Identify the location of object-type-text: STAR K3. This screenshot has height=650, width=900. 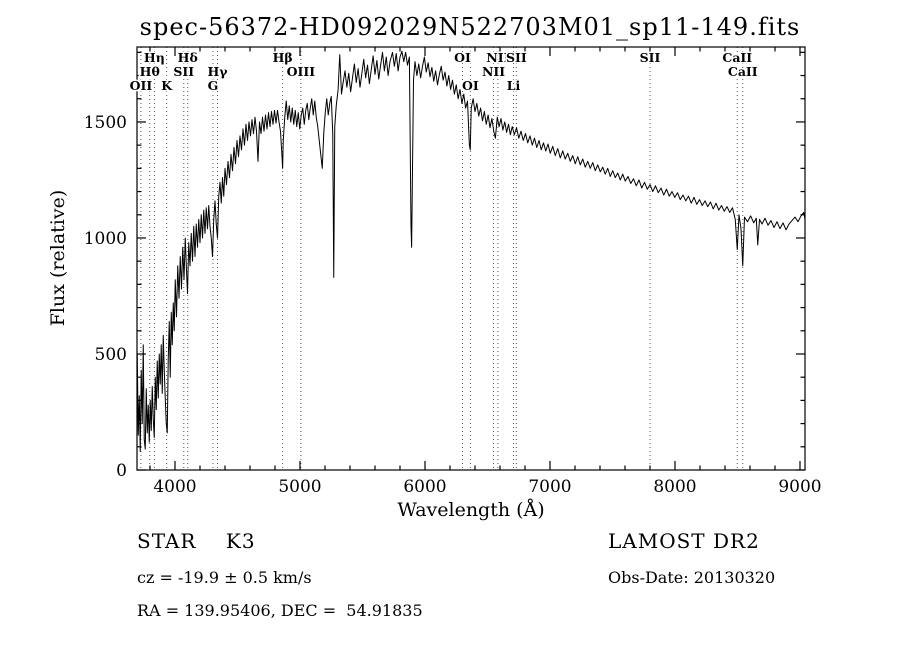
(196, 541).